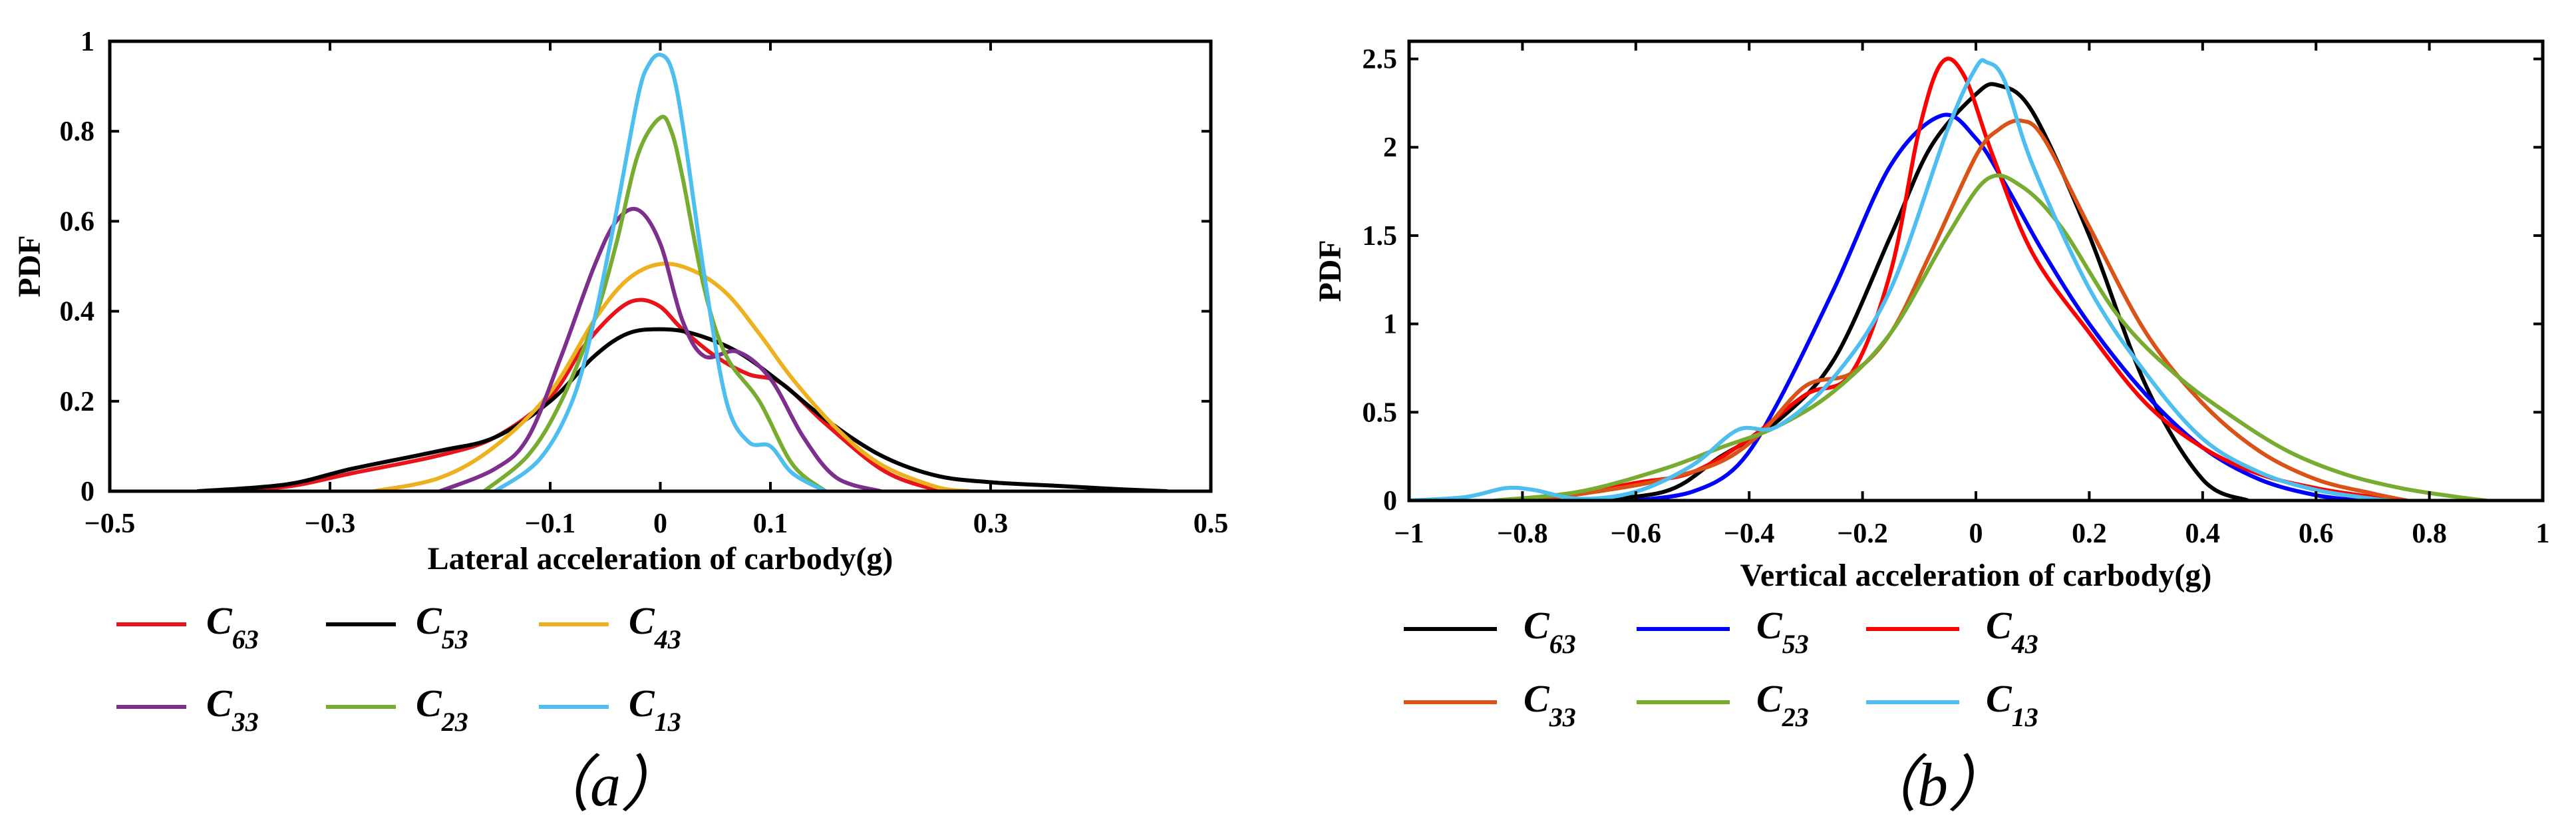  What do you see at coordinates (330, 524) in the screenshot?
I see `x-tick-label: −0.3` at bounding box center [330, 524].